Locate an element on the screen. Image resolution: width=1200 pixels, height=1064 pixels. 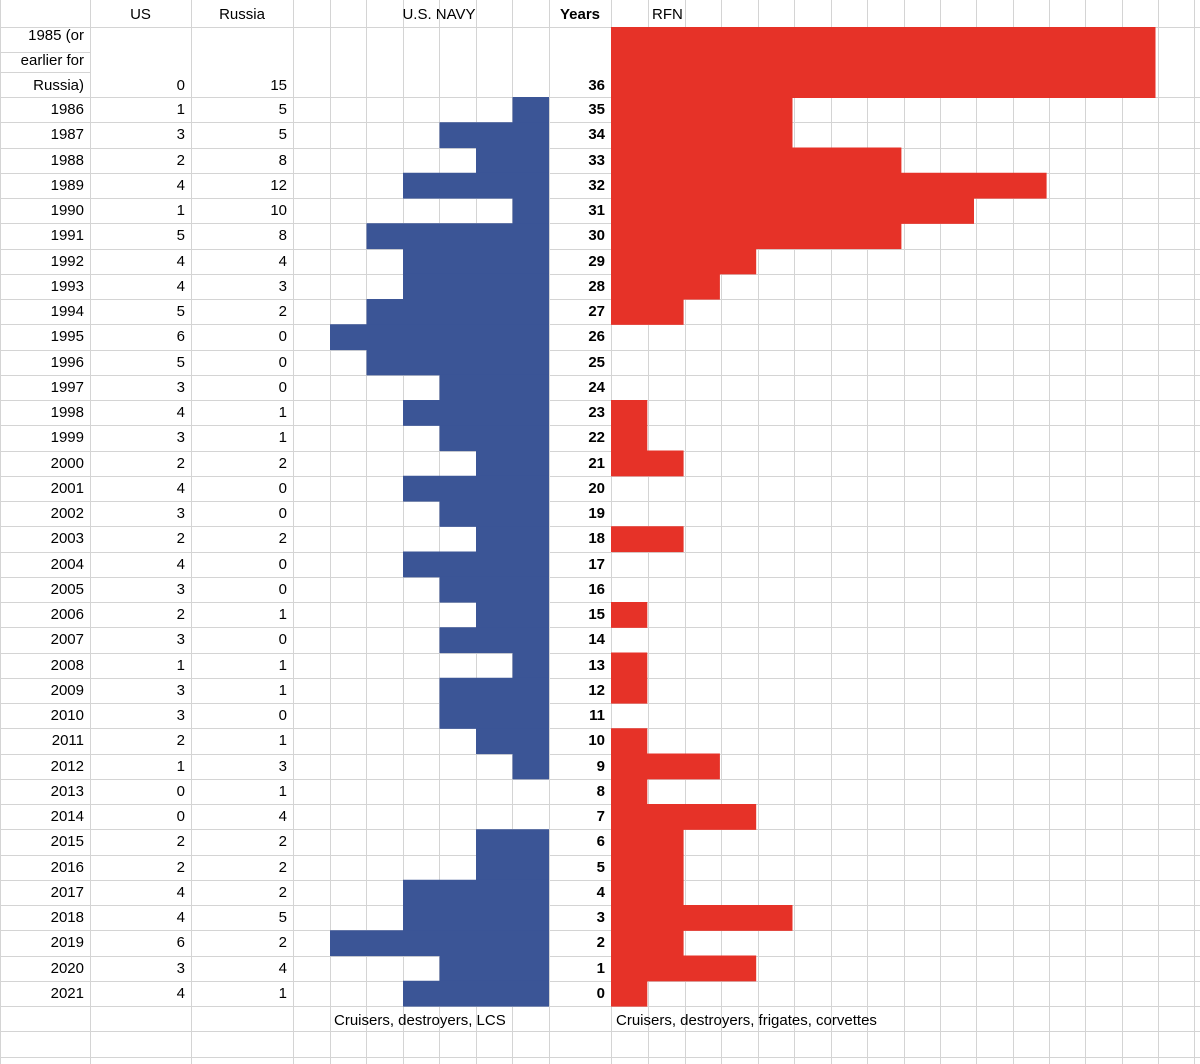
years-value: 36 is located at coordinates (596, 85).